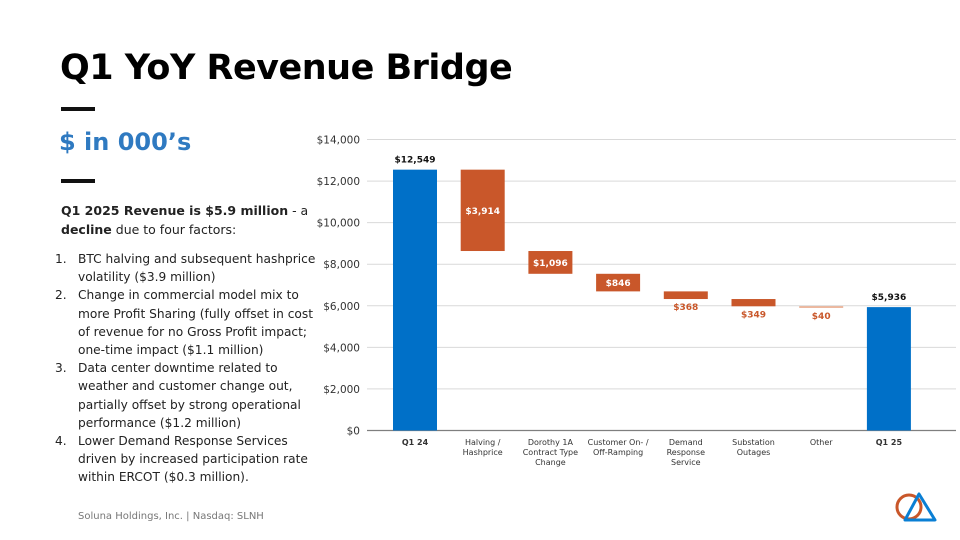 This screenshot has height=540, width=960. What do you see at coordinates (753, 442) in the screenshot?
I see `x-tick-label-line: Substation` at bounding box center [753, 442].